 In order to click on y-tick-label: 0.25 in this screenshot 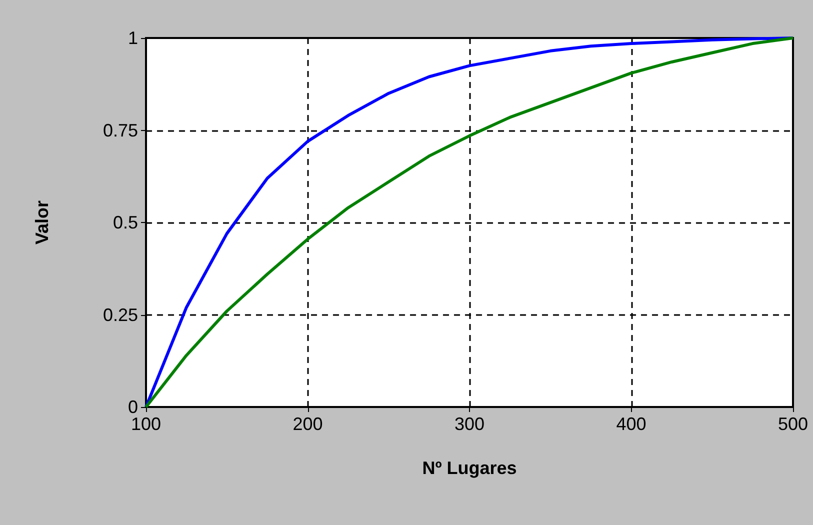, I will do `click(120, 314)`.